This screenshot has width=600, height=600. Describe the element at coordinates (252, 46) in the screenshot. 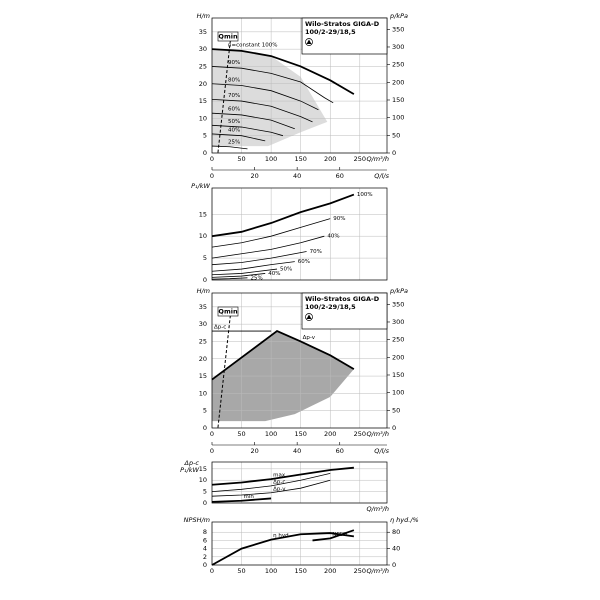

I see `curve-label: n=constant 100%` at that location.